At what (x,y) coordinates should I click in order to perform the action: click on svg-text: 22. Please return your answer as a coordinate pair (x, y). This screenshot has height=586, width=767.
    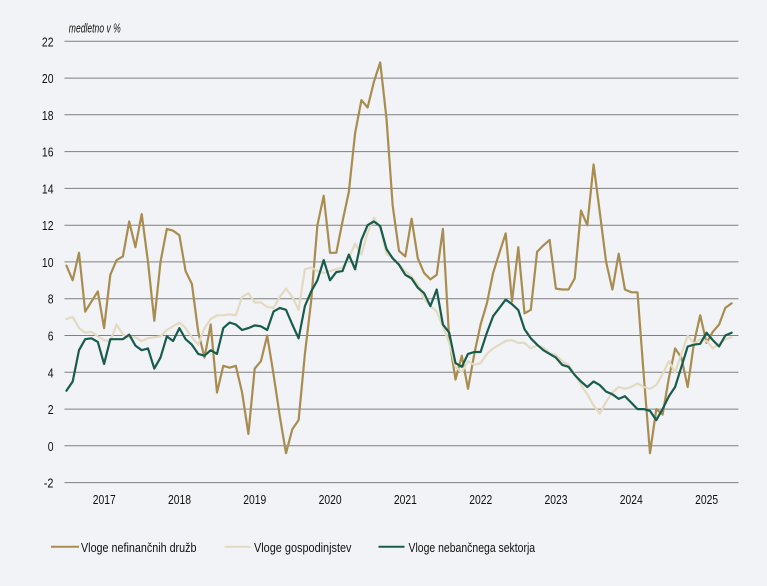
    Looking at the image, I should click on (48, 41).